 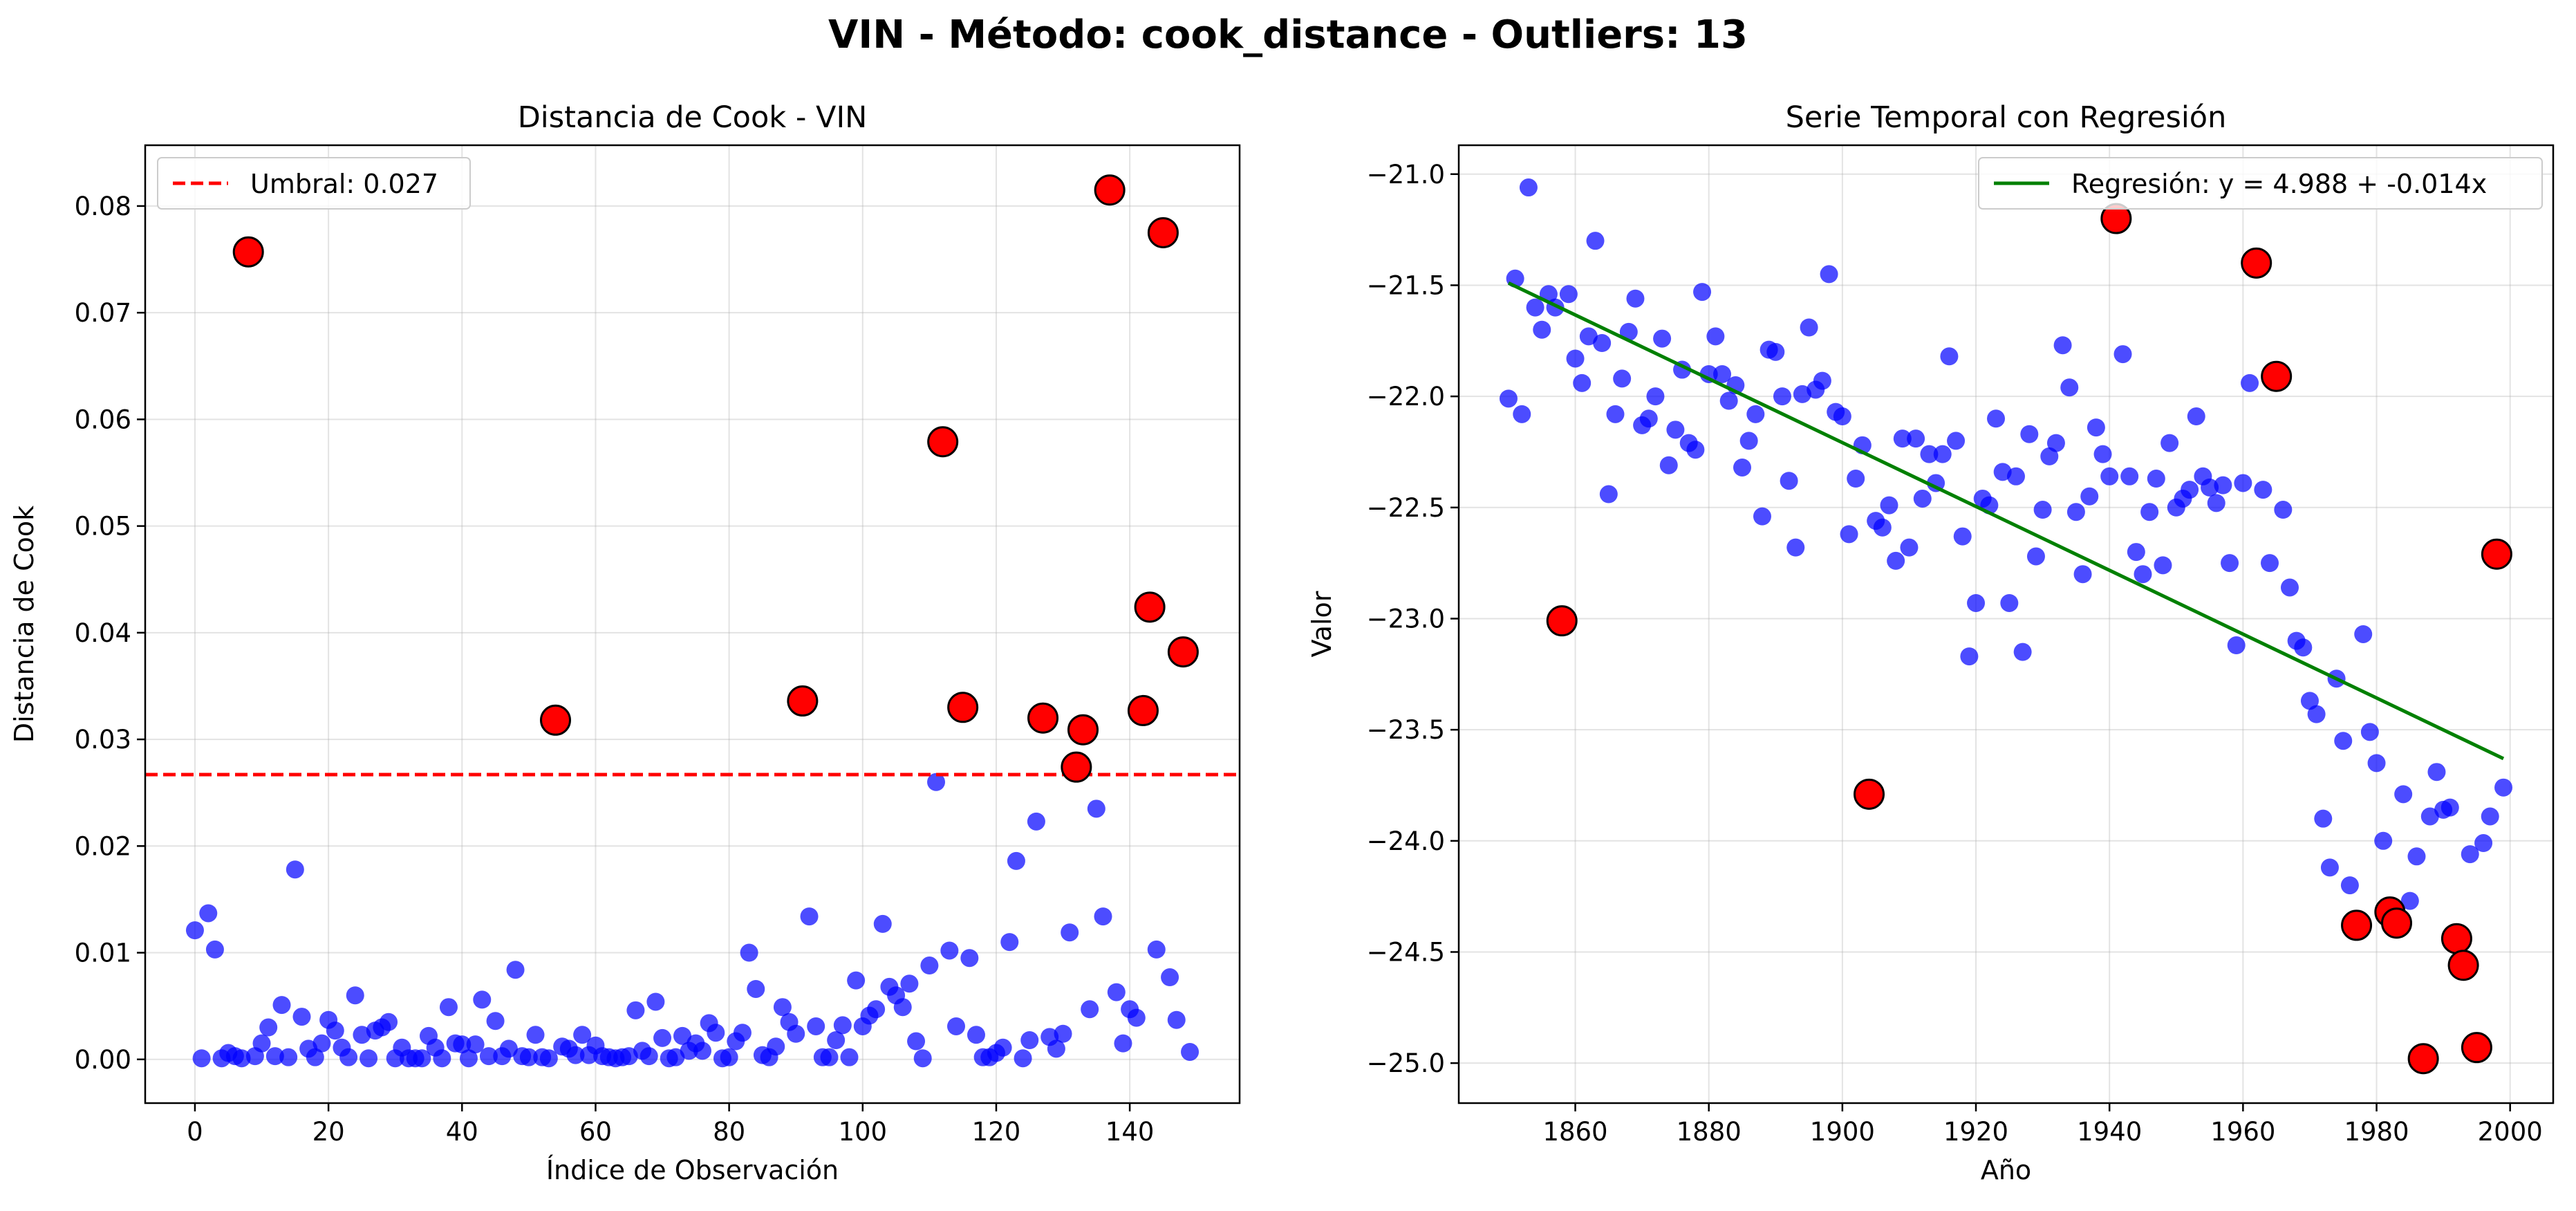 I want to click on y-tick-label: 0.07, so click(x=103, y=313).